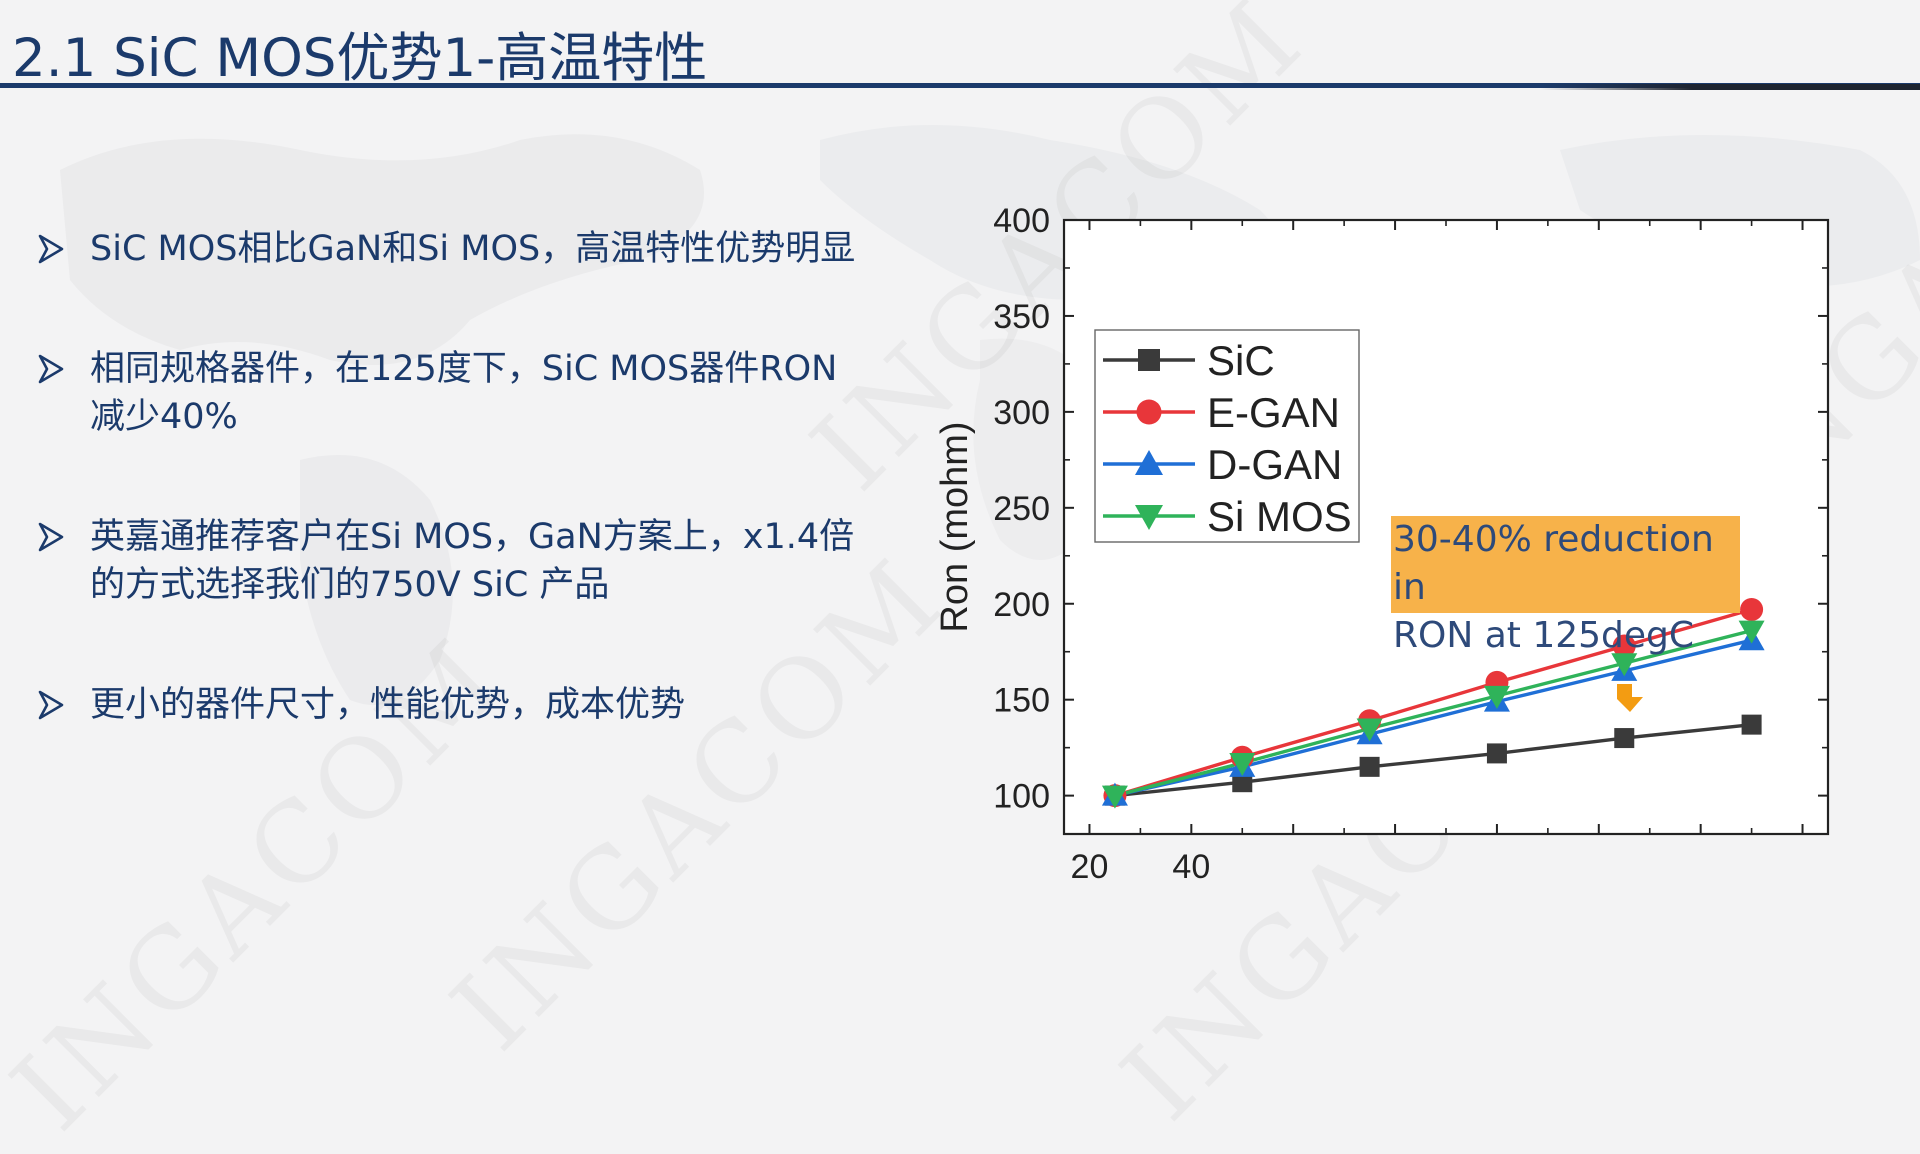 This screenshot has width=1920, height=1154. What do you see at coordinates (1021, 605) in the screenshot?
I see `y-tick-label: 200` at bounding box center [1021, 605].